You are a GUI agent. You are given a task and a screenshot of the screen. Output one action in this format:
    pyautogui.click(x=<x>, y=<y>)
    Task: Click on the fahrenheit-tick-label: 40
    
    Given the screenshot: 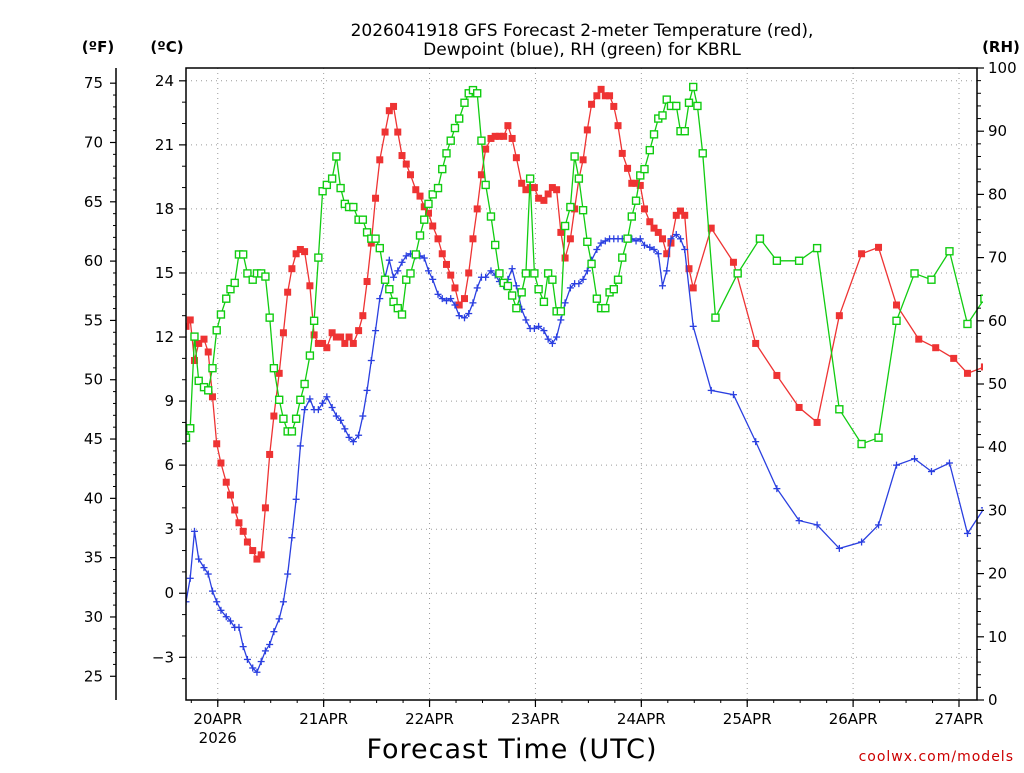 What is the action you would take?
    pyautogui.click(x=93, y=498)
    